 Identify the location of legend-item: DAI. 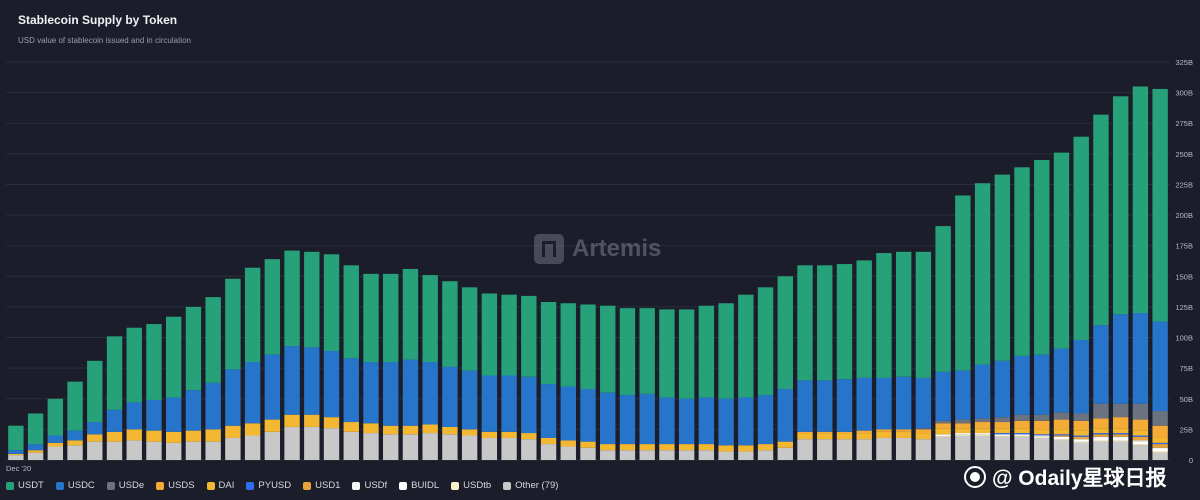
(220, 485).